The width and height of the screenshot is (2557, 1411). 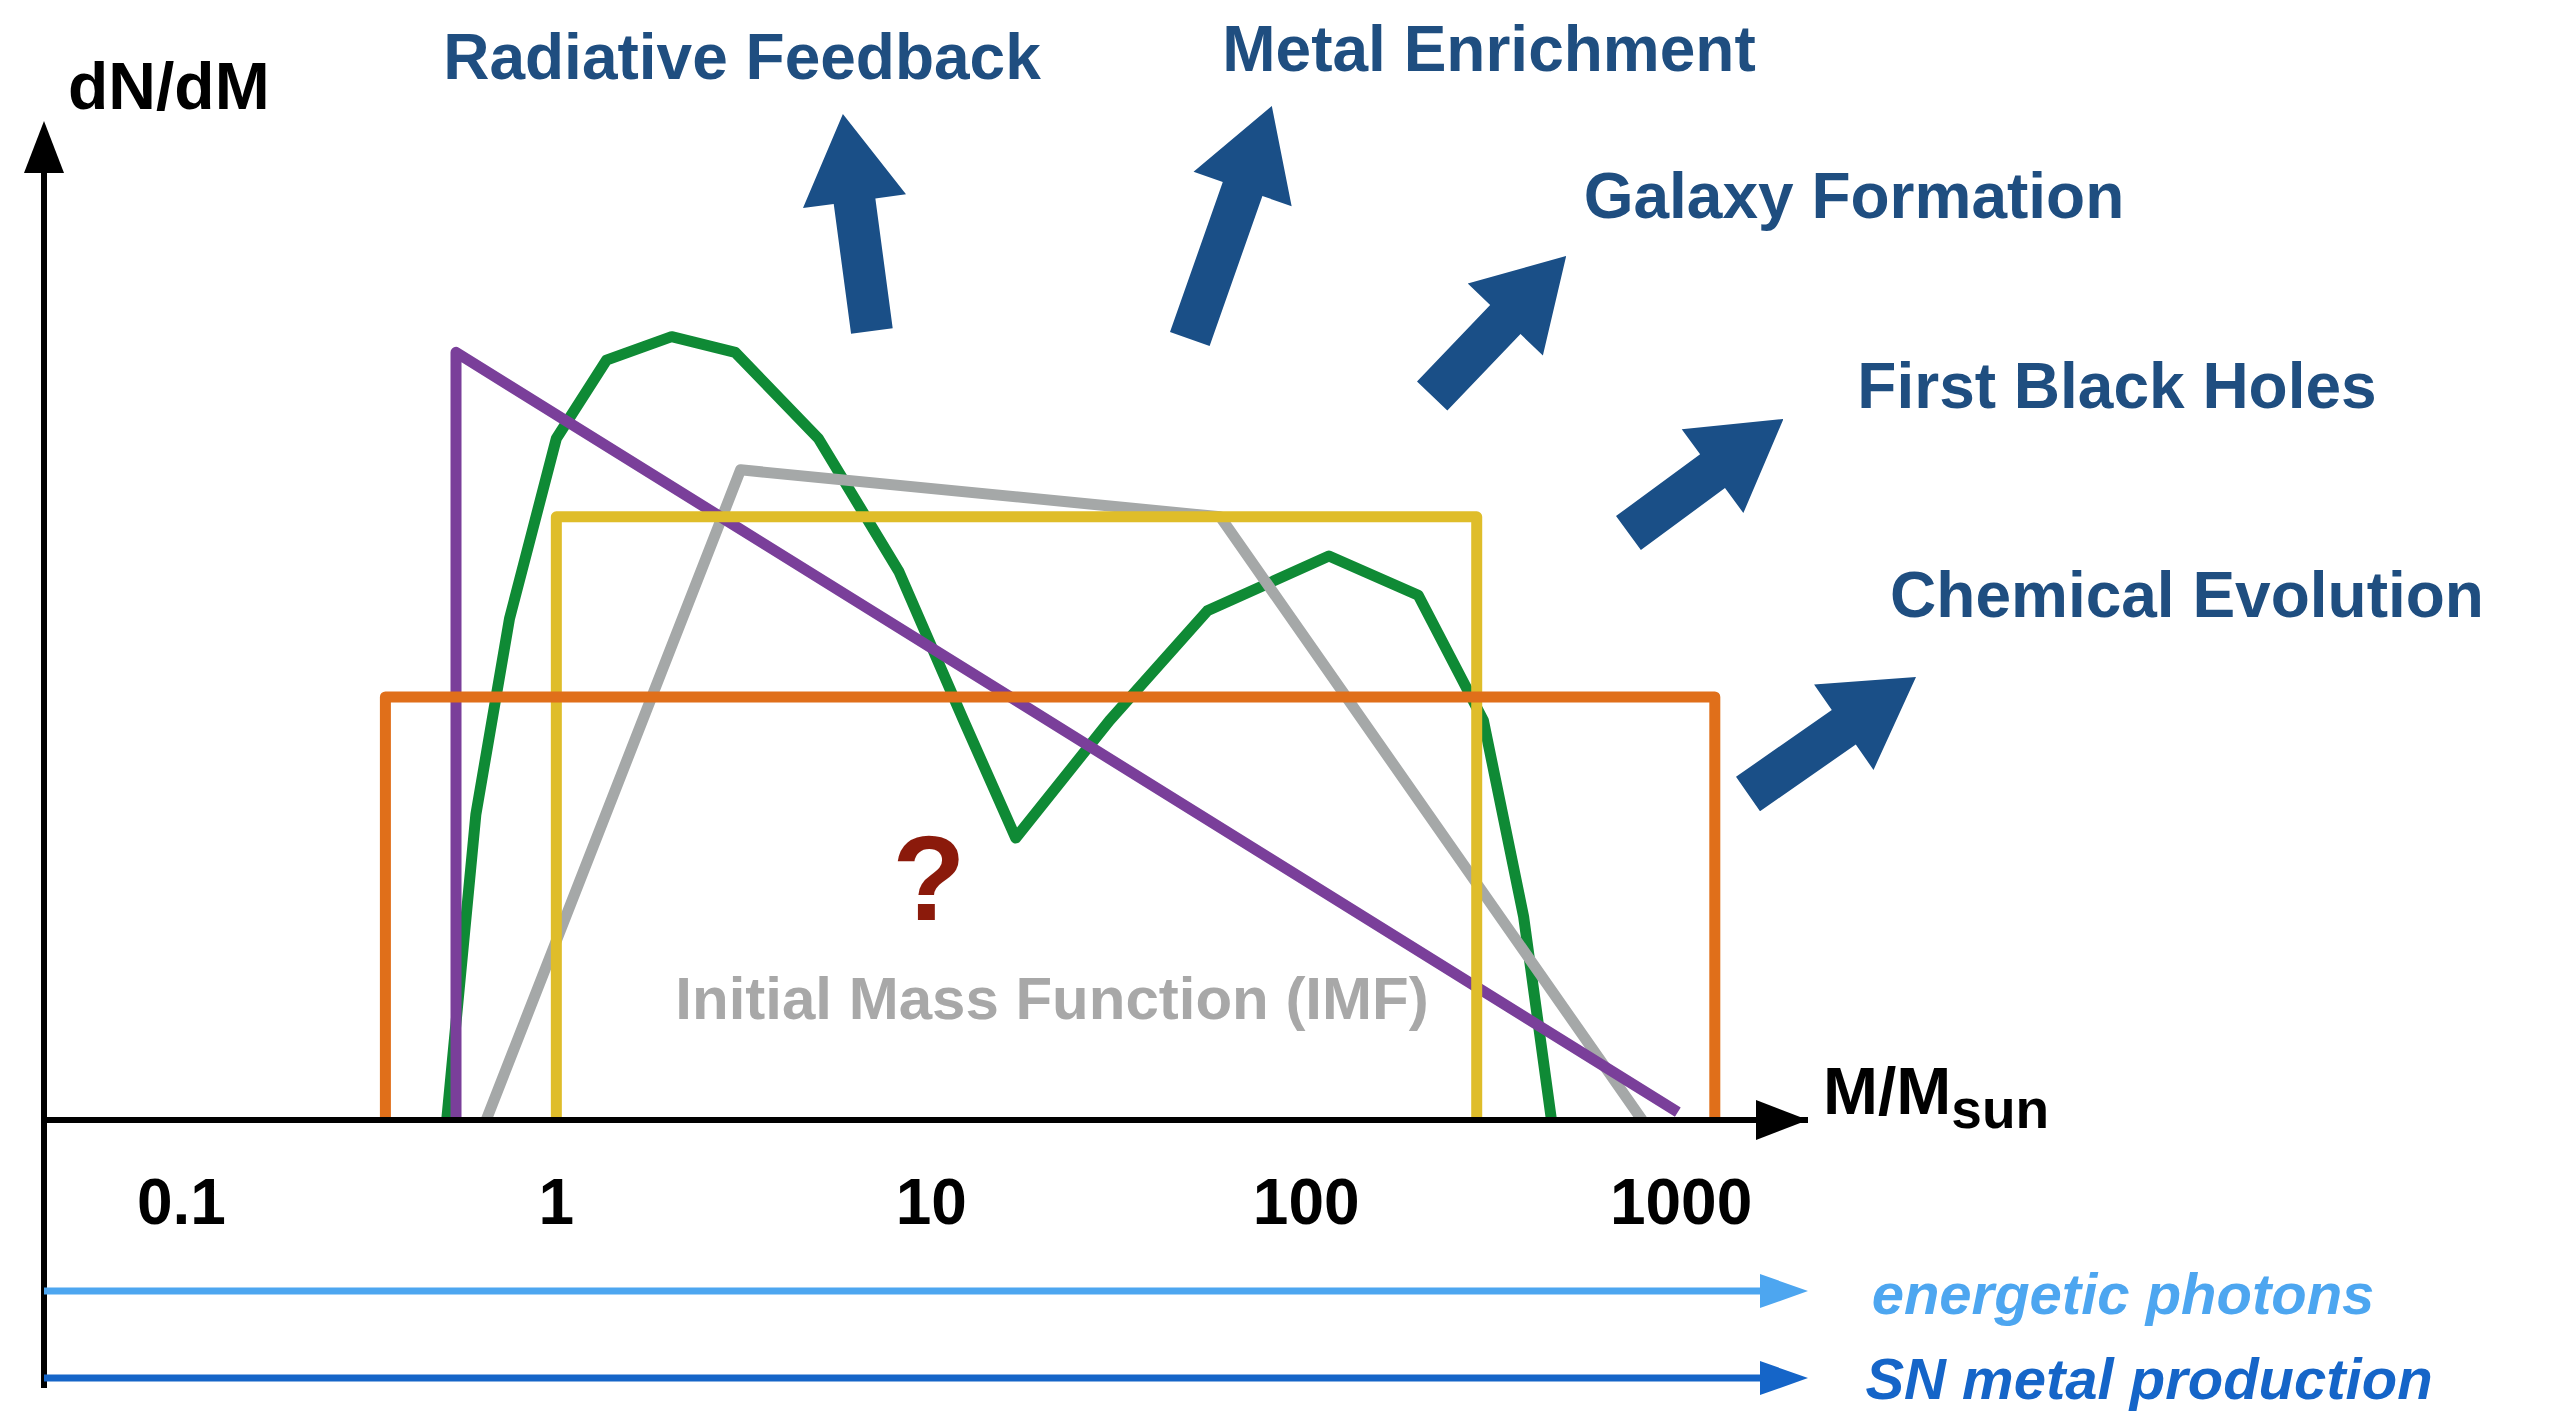 What do you see at coordinates (2123, 1293) in the screenshot?
I see `text: energetic photons` at bounding box center [2123, 1293].